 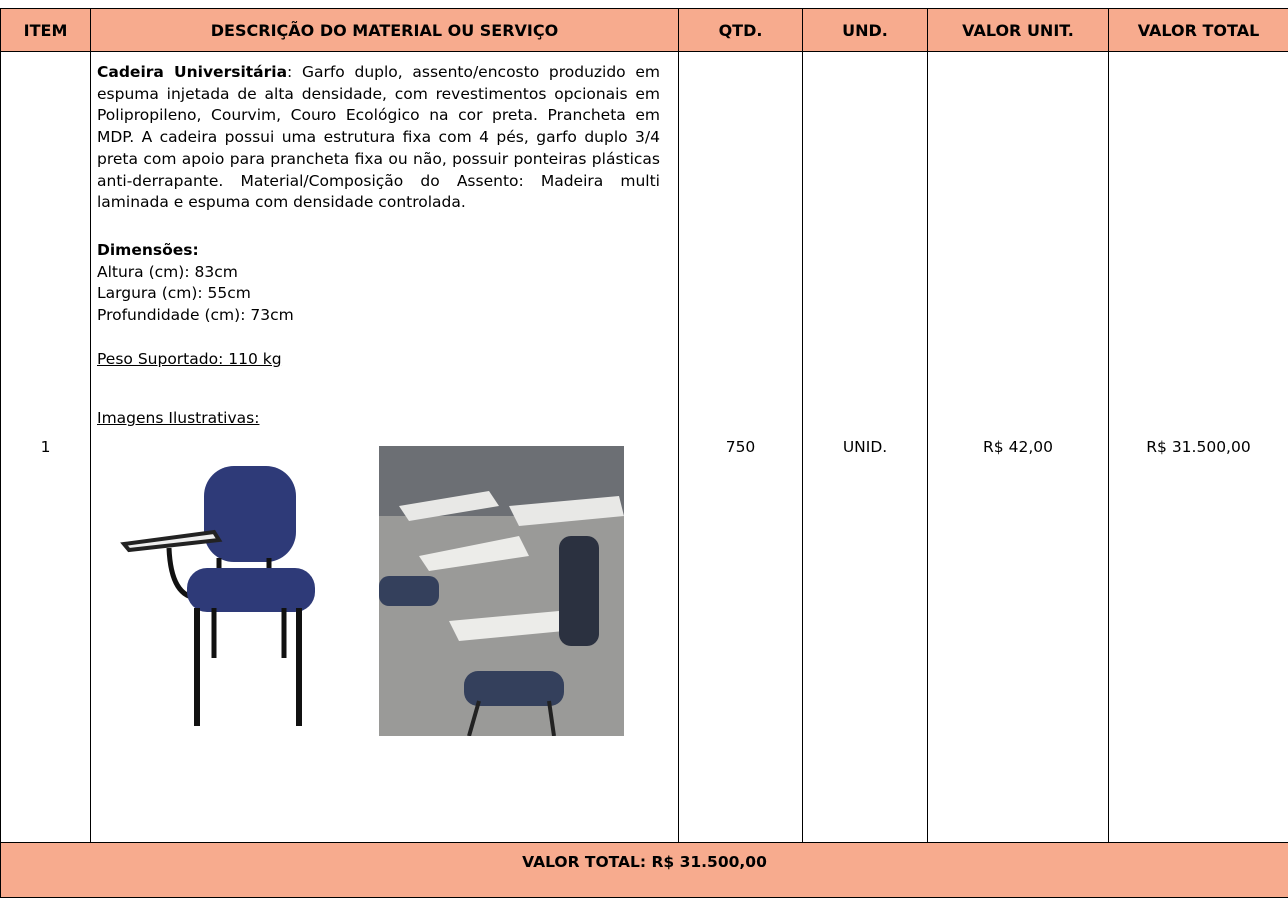 I want to click on header-cell: QTD., so click(x=741, y=30).